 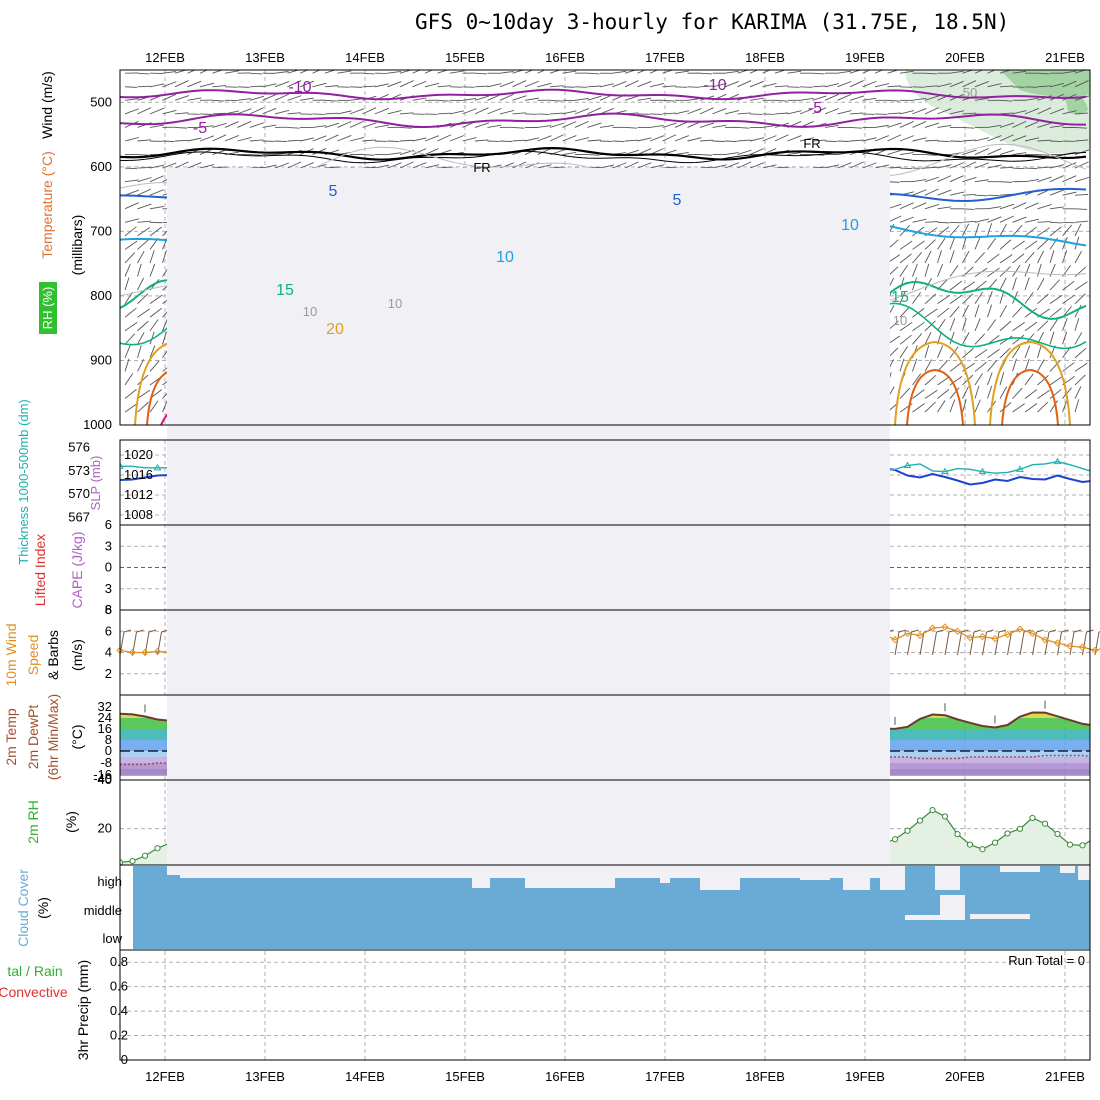 What do you see at coordinates (43, 908) in the screenshot?
I see `cloud-unit-label: (%)` at bounding box center [43, 908].